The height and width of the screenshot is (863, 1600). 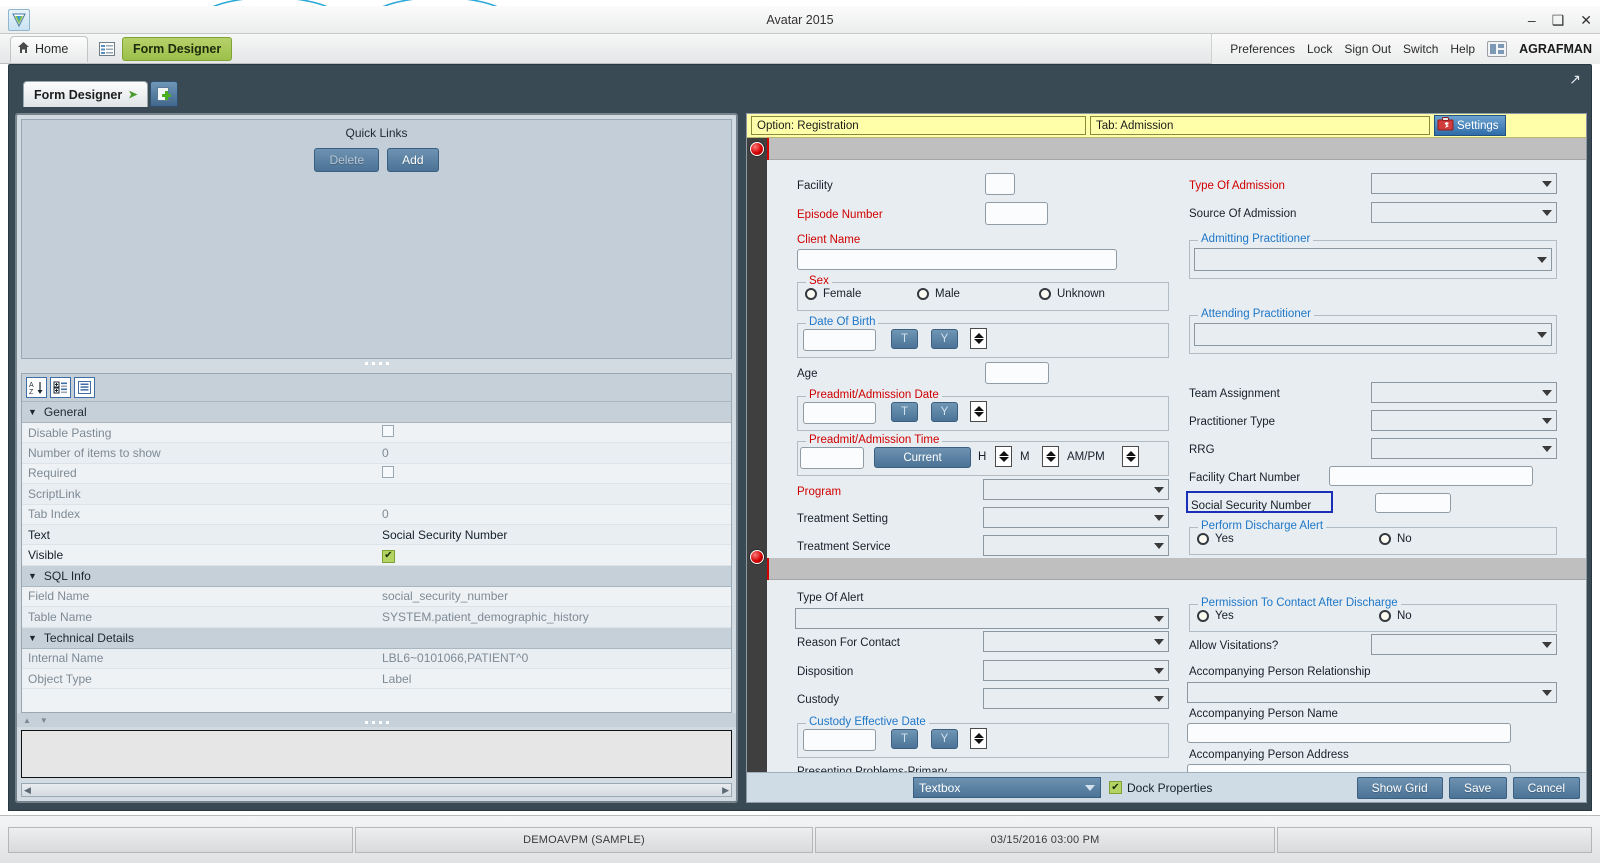 What do you see at coordinates (1575, 79) in the screenshot?
I see `expand-arrow-icon: ↗` at bounding box center [1575, 79].